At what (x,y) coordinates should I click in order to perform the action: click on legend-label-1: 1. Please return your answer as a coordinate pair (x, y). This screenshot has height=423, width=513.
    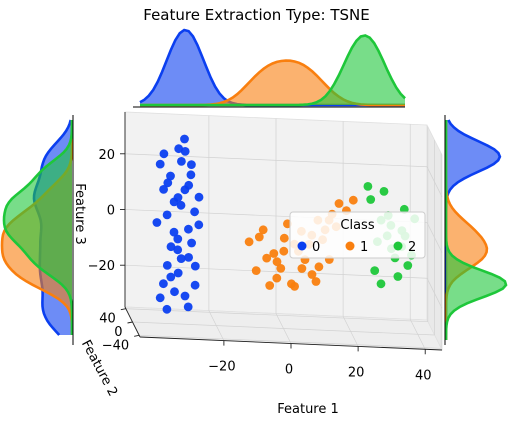
    Looking at the image, I should click on (364, 247).